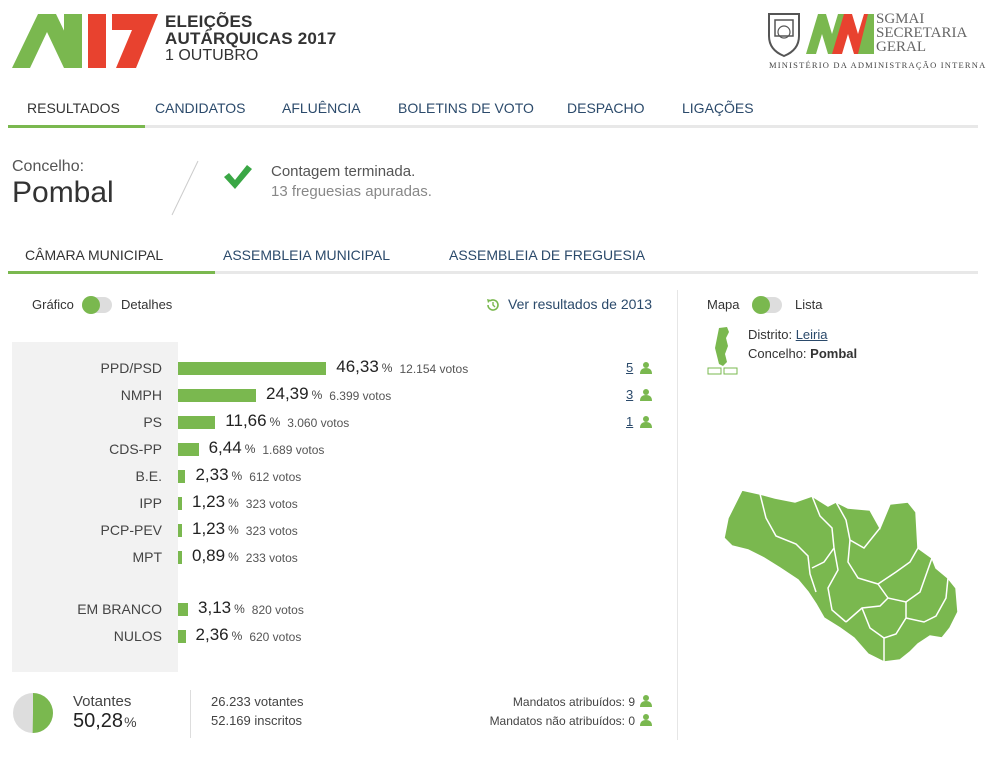  Describe the element at coordinates (95, 507) in the screenshot. I see `results-label-column` at that location.